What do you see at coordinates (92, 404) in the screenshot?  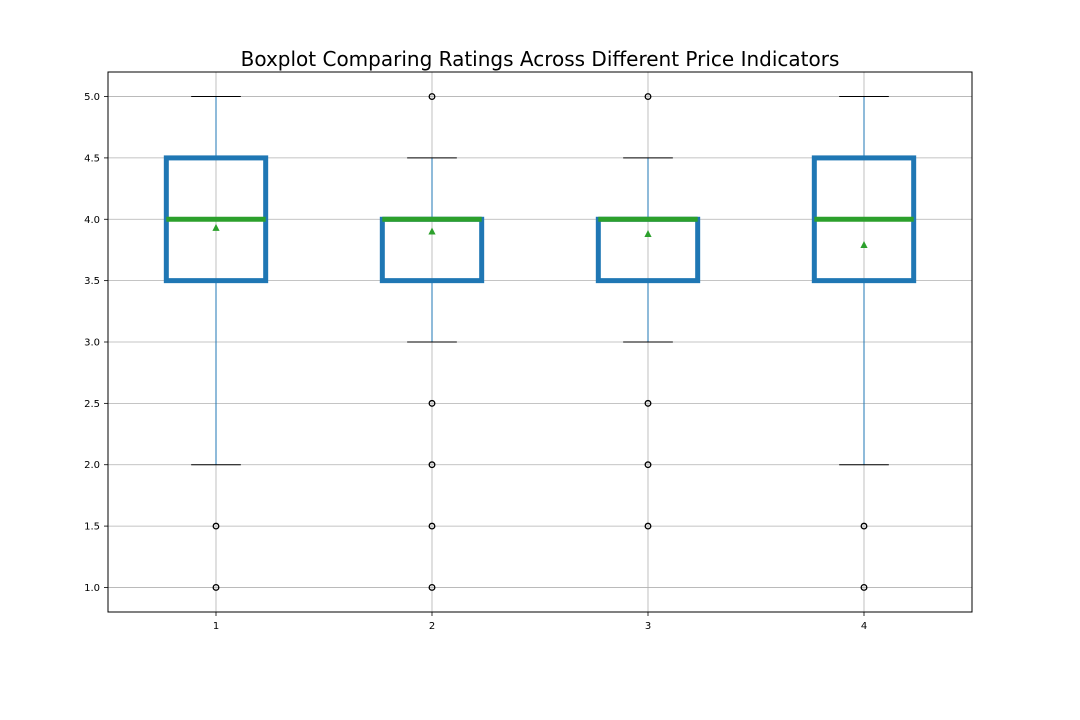 I see `y-tick-label: 2.5` at bounding box center [92, 404].